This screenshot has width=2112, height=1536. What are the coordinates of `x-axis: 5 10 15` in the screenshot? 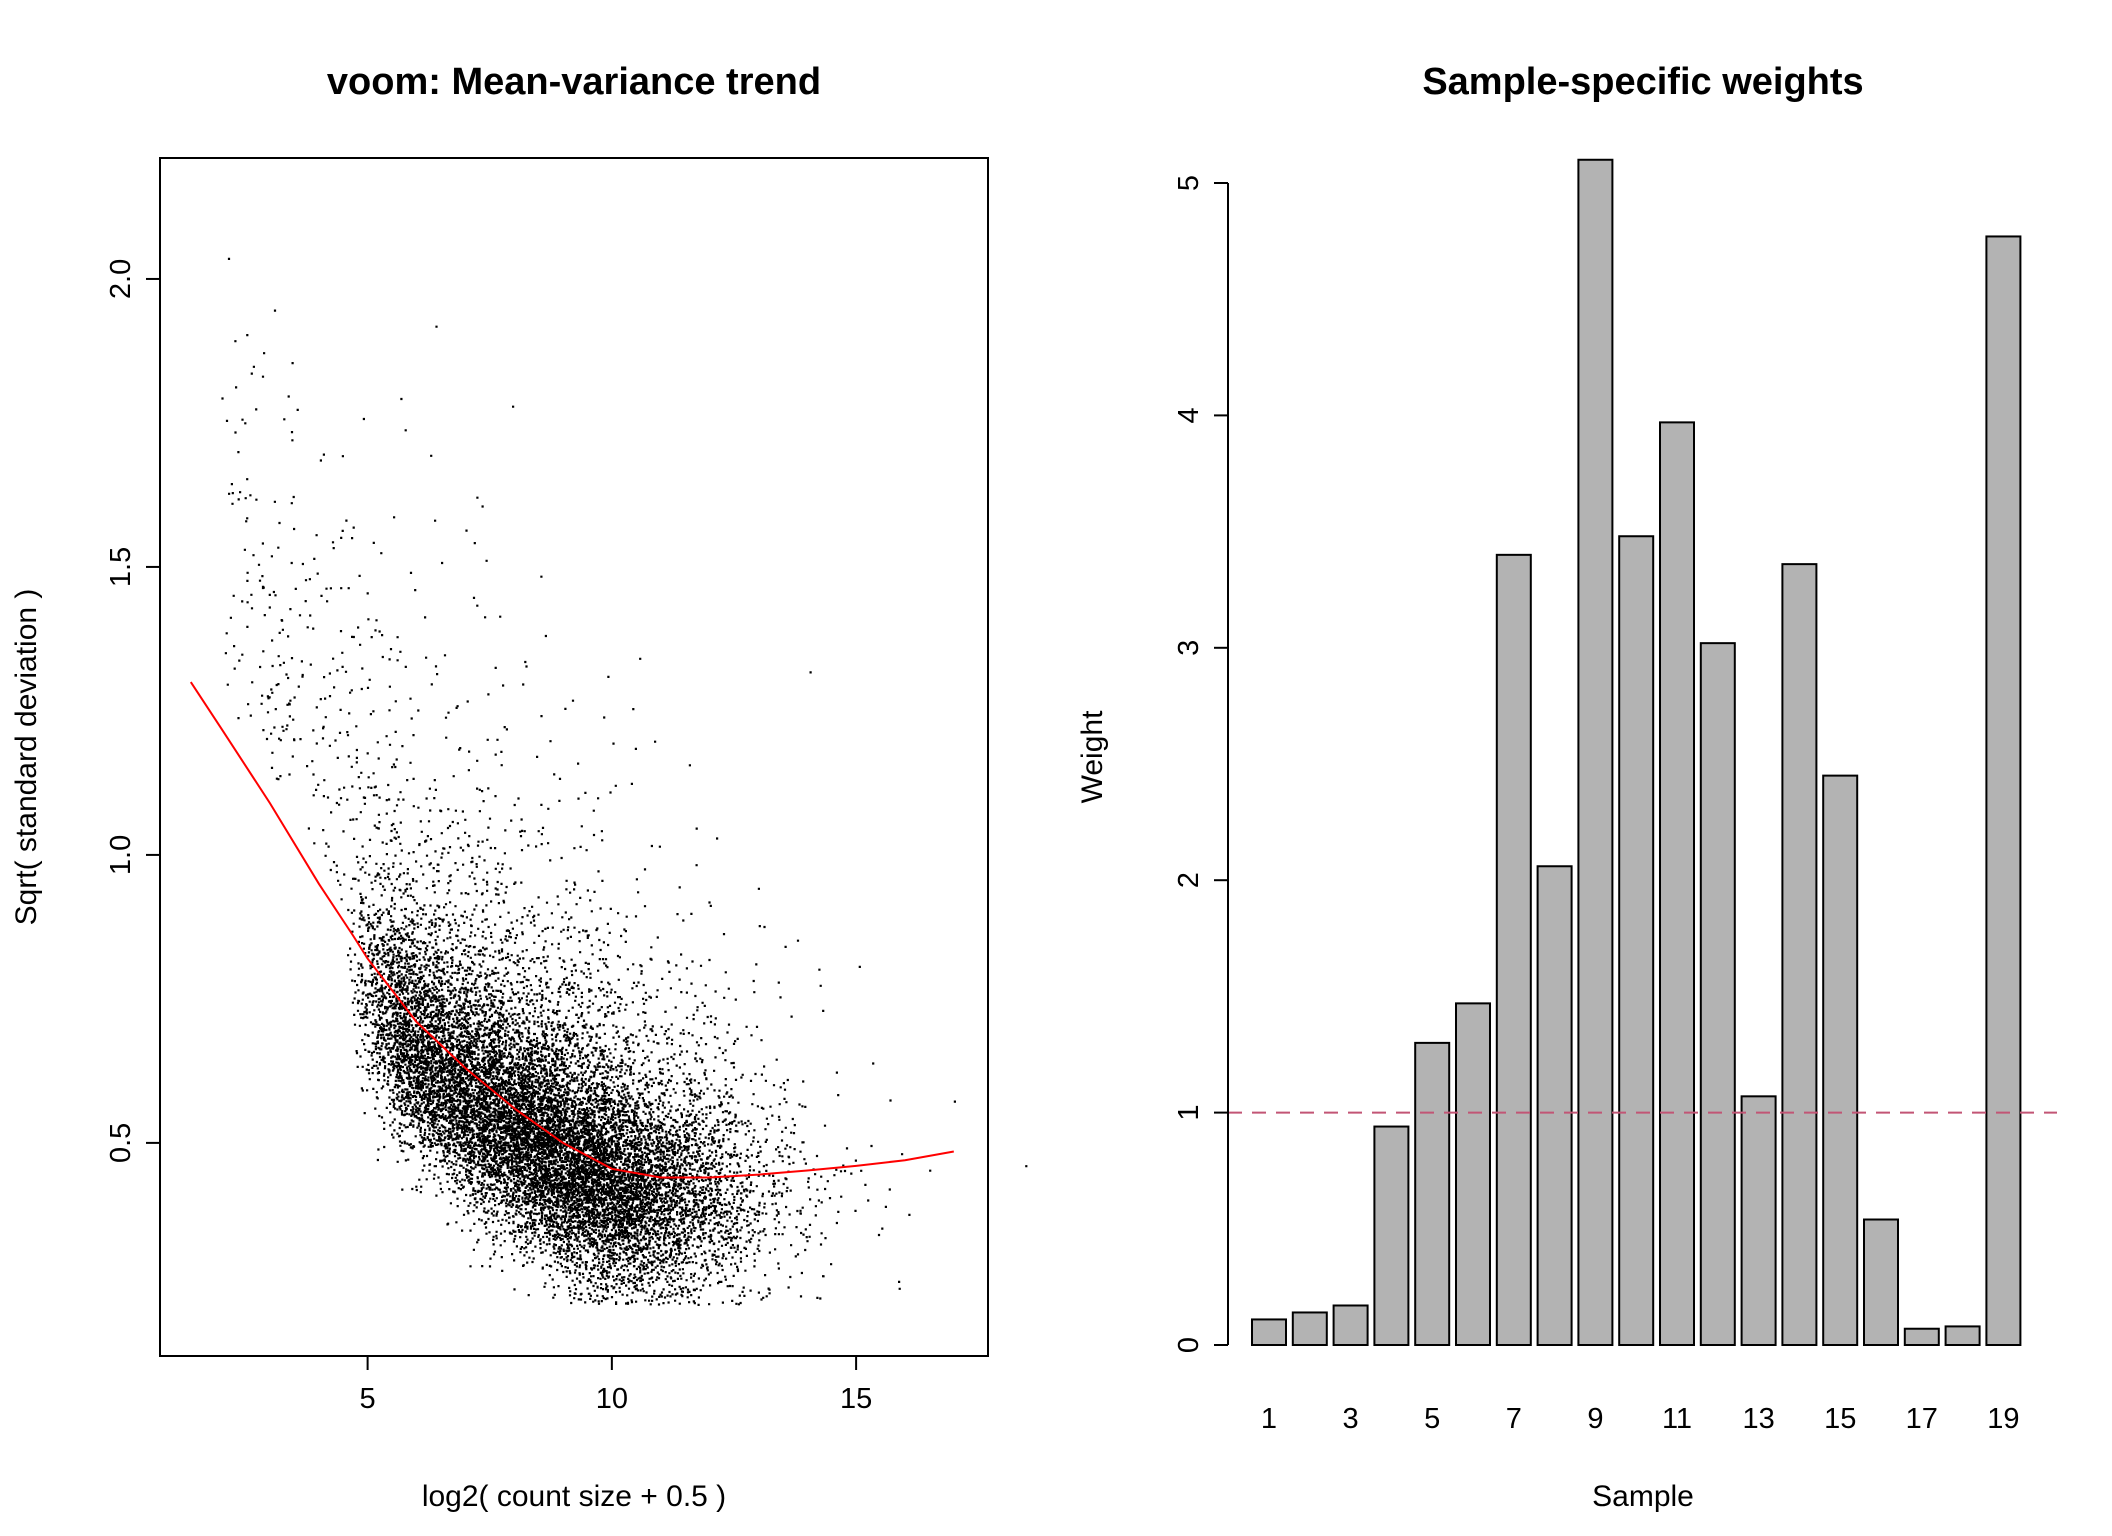 It's located at (616, 1385).